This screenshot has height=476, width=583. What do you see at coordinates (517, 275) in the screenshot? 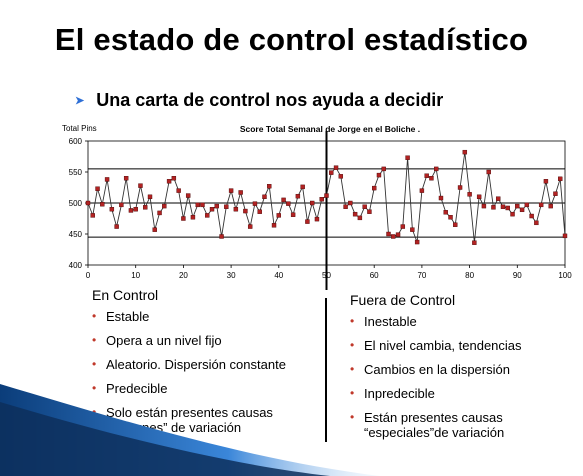
I see `x-tick-label: 90` at bounding box center [517, 275].